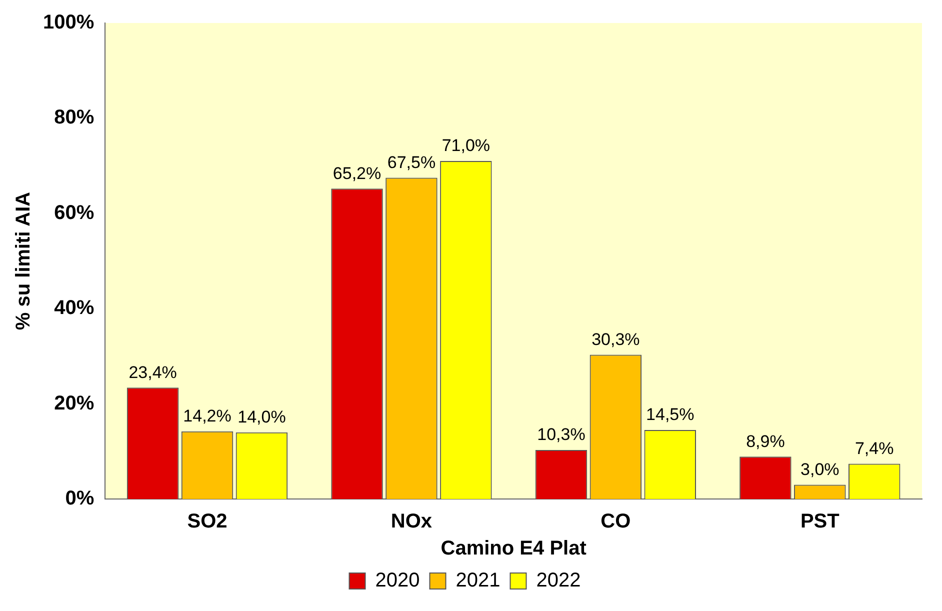 The image size is (942, 611). I want to click on data-label: 71,0%, so click(466, 146).